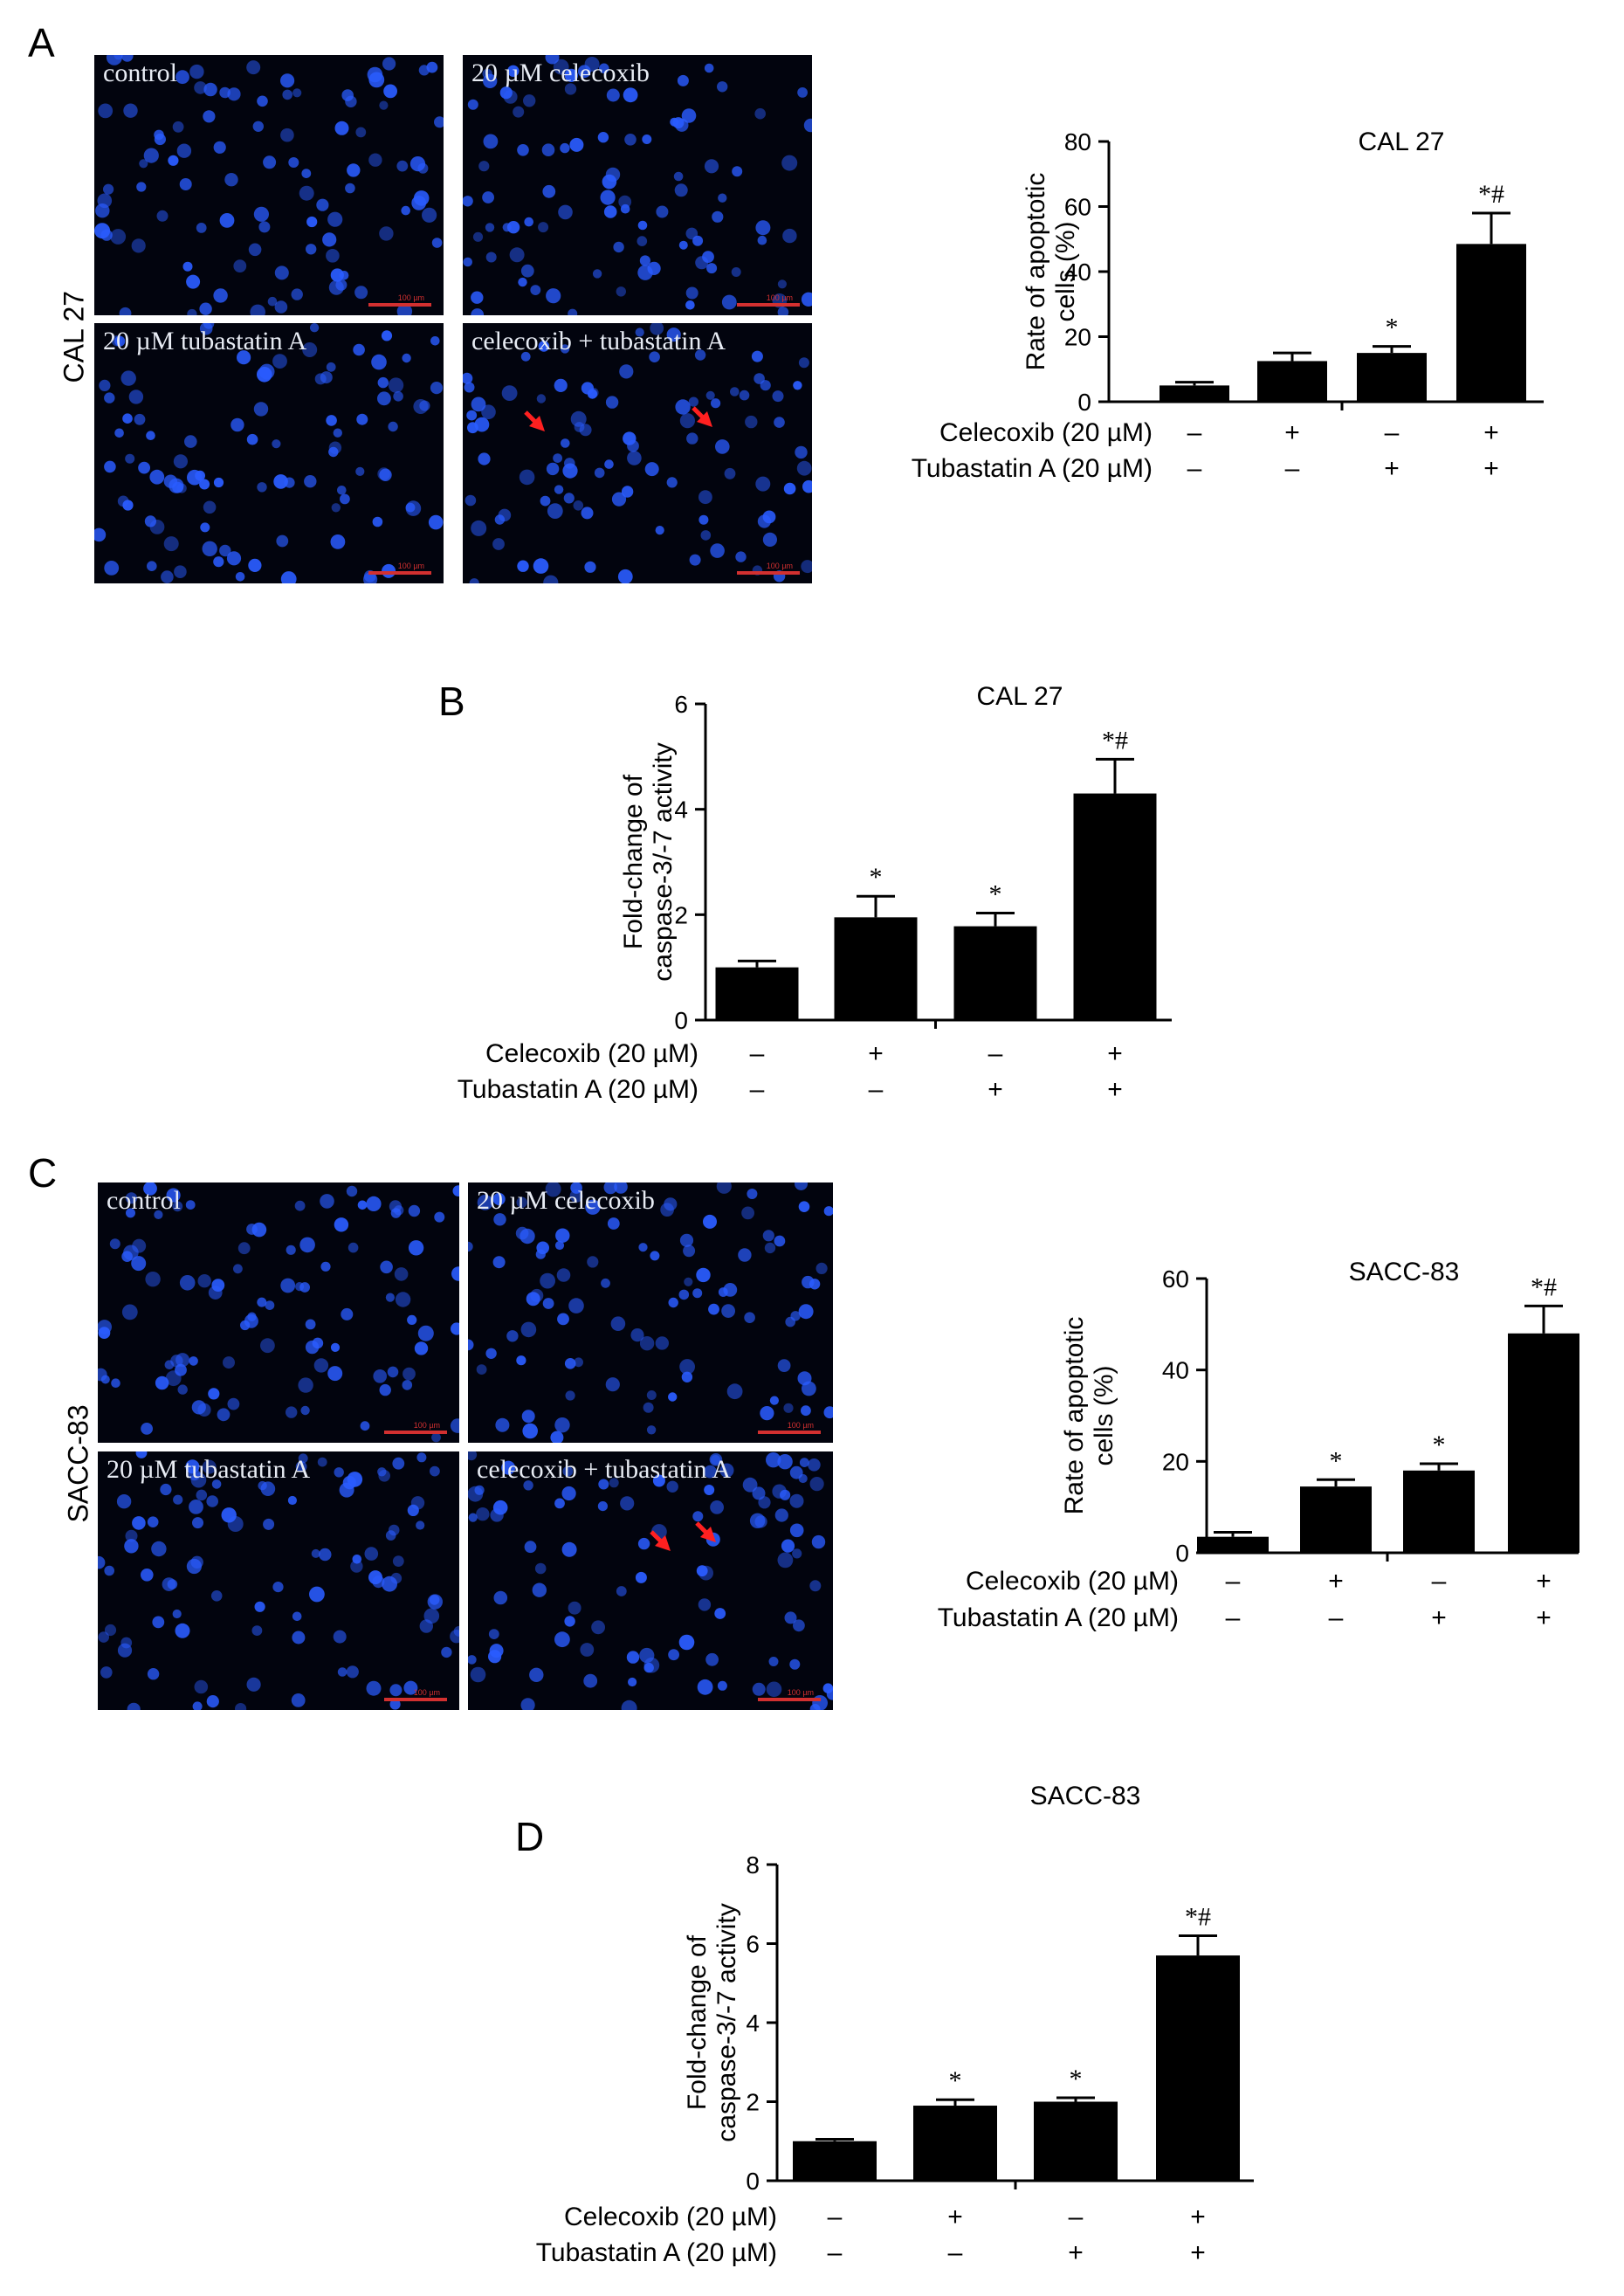 Image resolution: width=1624 pixels, height=2296 pixels. What do you see at coordinates (144, 1200) in the screenshot?
I see `micrograph-label: control` at bounding box center [144, 1200].